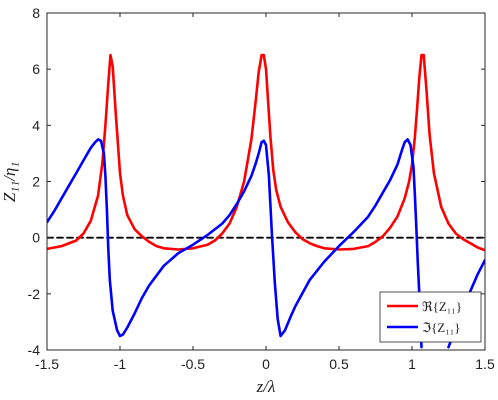 This screenshot has width=498, height=400. Describe the element at coordinates (193, 364) in the screenshot. I see `x-tick-label: -0.5` at that location.